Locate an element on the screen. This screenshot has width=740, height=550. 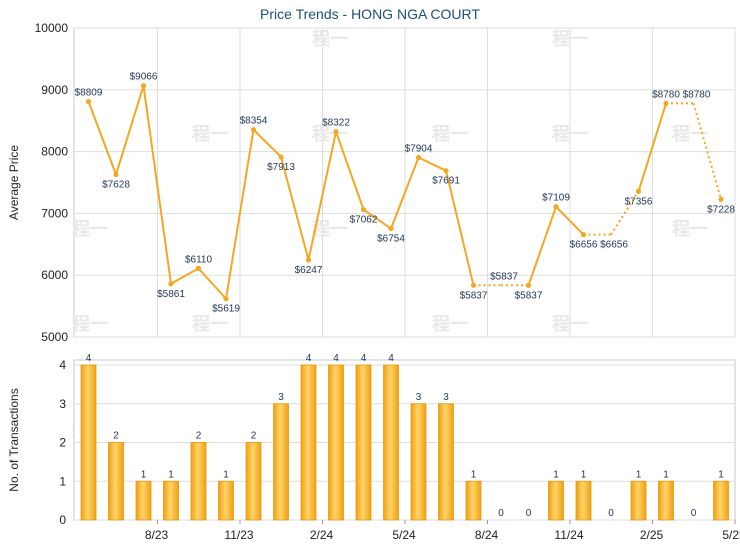
price-label-5: $5619 is located at coordinates (226, 309).